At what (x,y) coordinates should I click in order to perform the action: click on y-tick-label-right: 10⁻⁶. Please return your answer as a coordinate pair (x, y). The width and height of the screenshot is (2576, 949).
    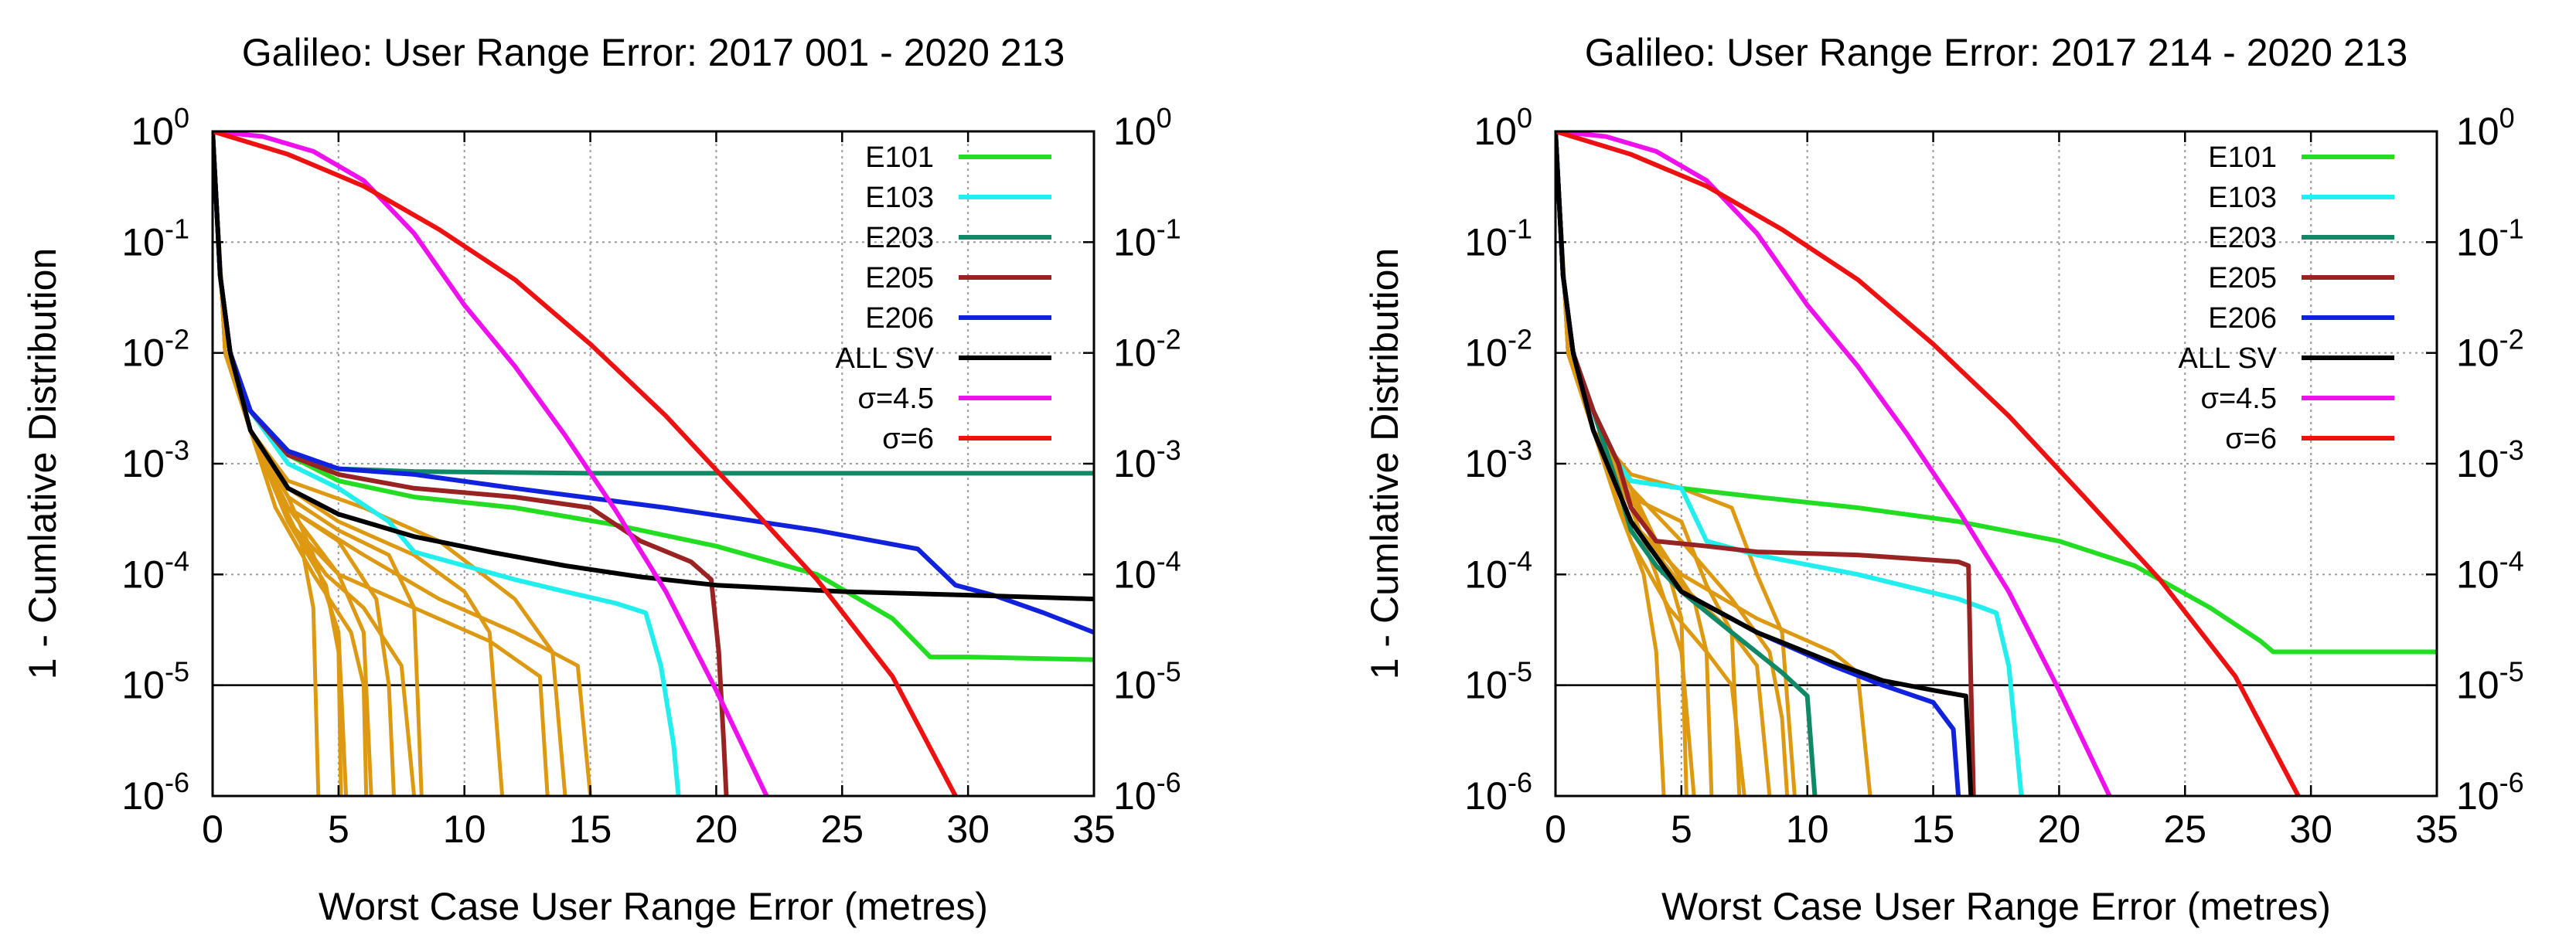
    Looking at the image, I should click on (1147, 792).